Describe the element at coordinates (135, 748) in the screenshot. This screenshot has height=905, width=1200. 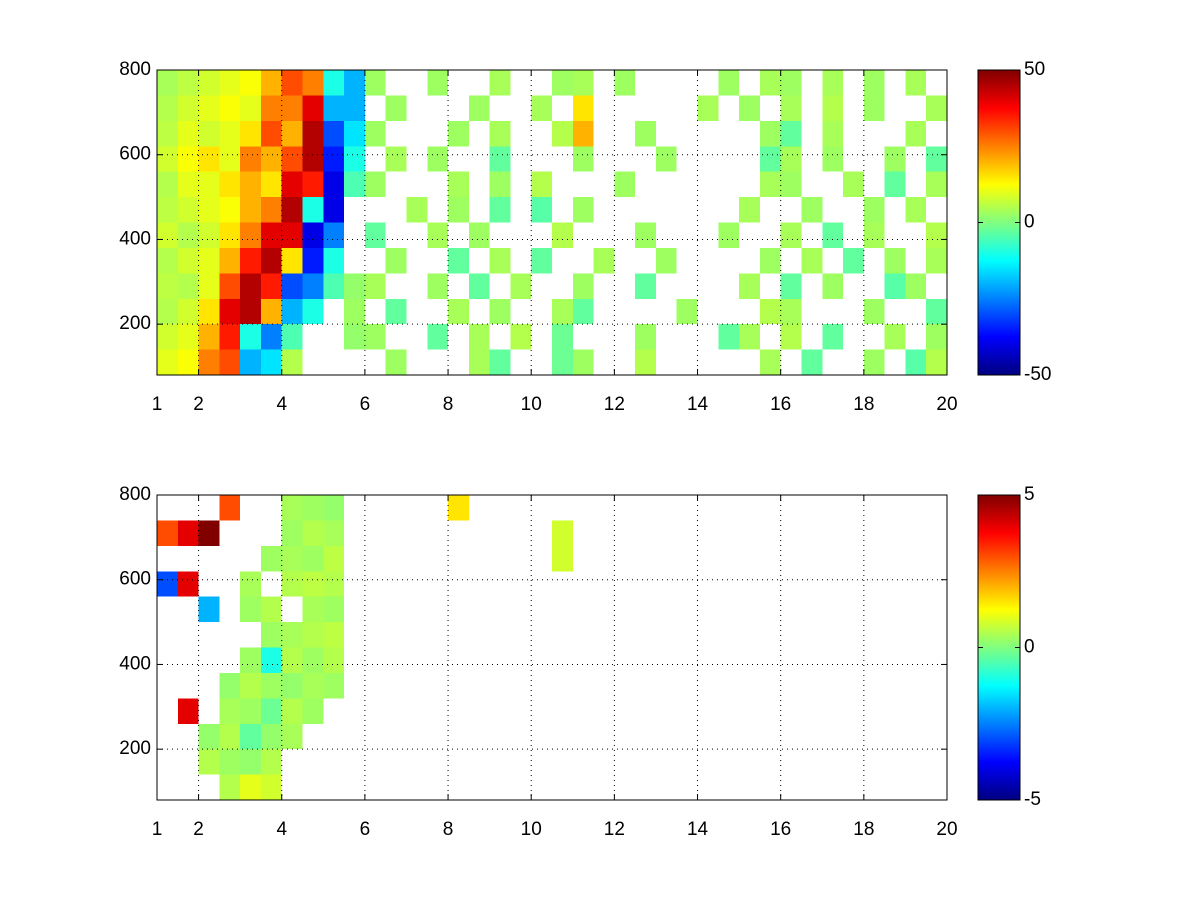
I see `y-tick-label: 200` at that location.